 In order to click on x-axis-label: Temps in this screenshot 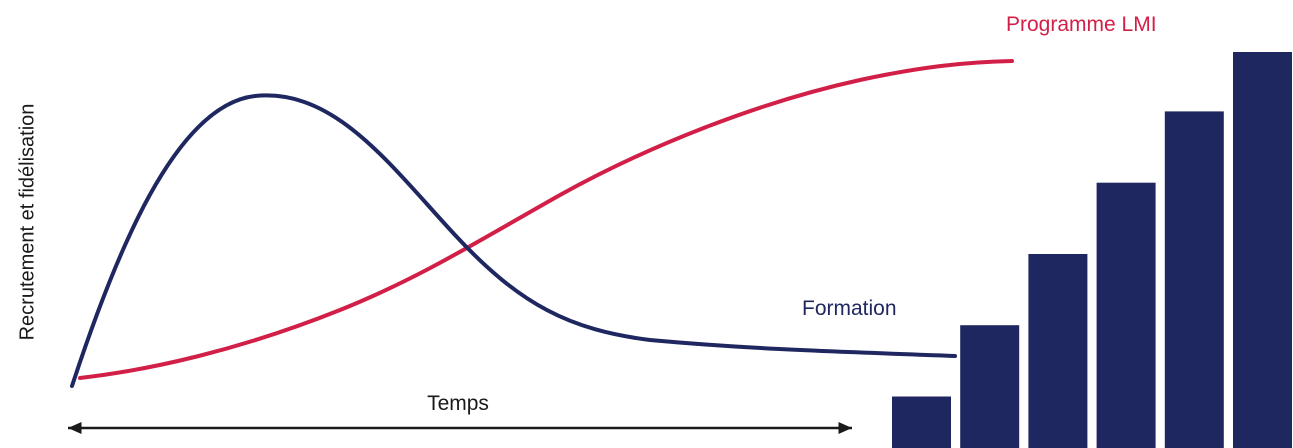, I will do `click(458, 403)`.